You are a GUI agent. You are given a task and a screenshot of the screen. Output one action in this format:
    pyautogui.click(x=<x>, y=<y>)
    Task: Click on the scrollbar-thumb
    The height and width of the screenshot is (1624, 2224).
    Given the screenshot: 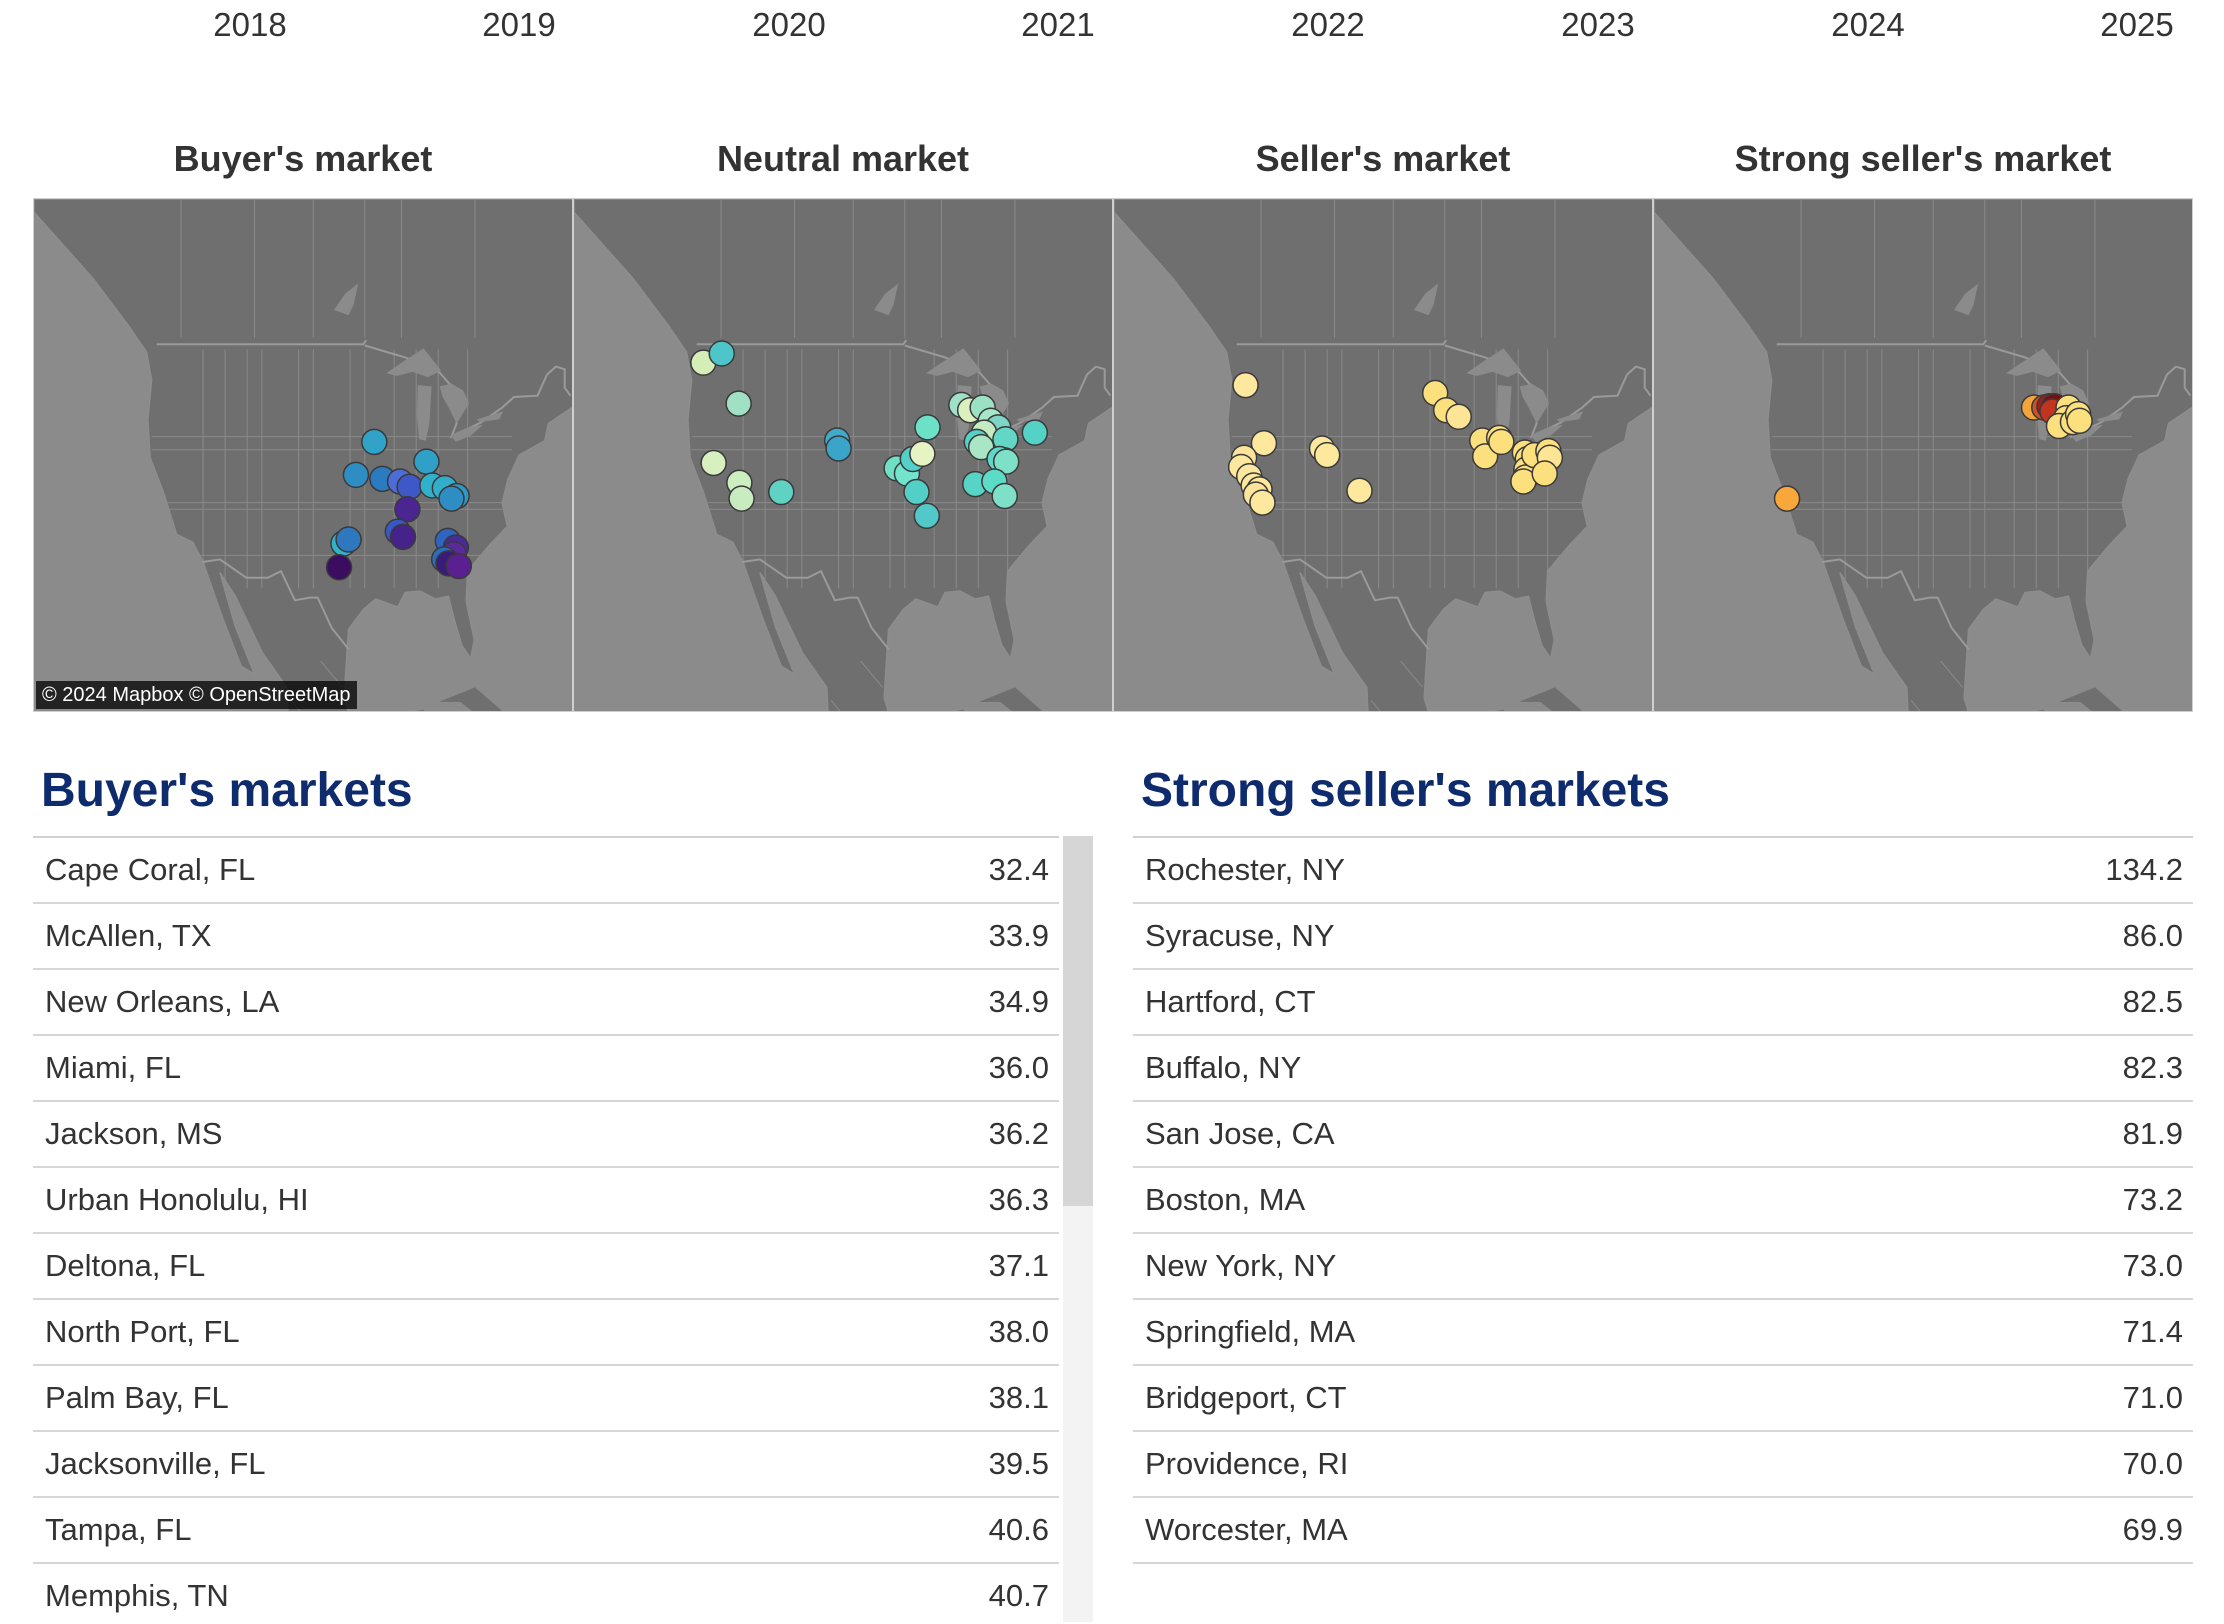 What is the action you would take?
    pyautogui.click(x=1078, y=1021)
    